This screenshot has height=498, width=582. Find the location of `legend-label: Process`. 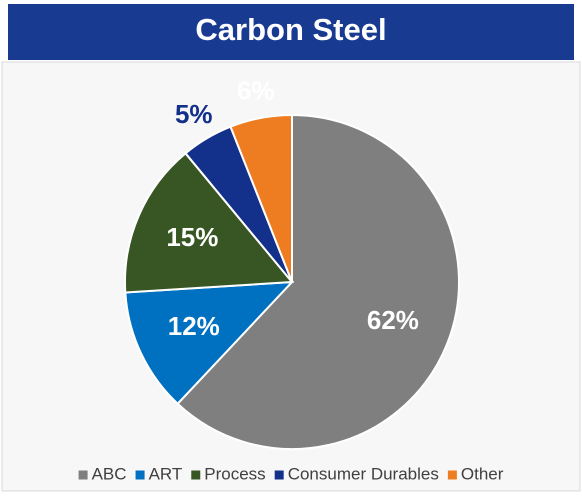

legend-label: Process is located at coordinates (234, 473).